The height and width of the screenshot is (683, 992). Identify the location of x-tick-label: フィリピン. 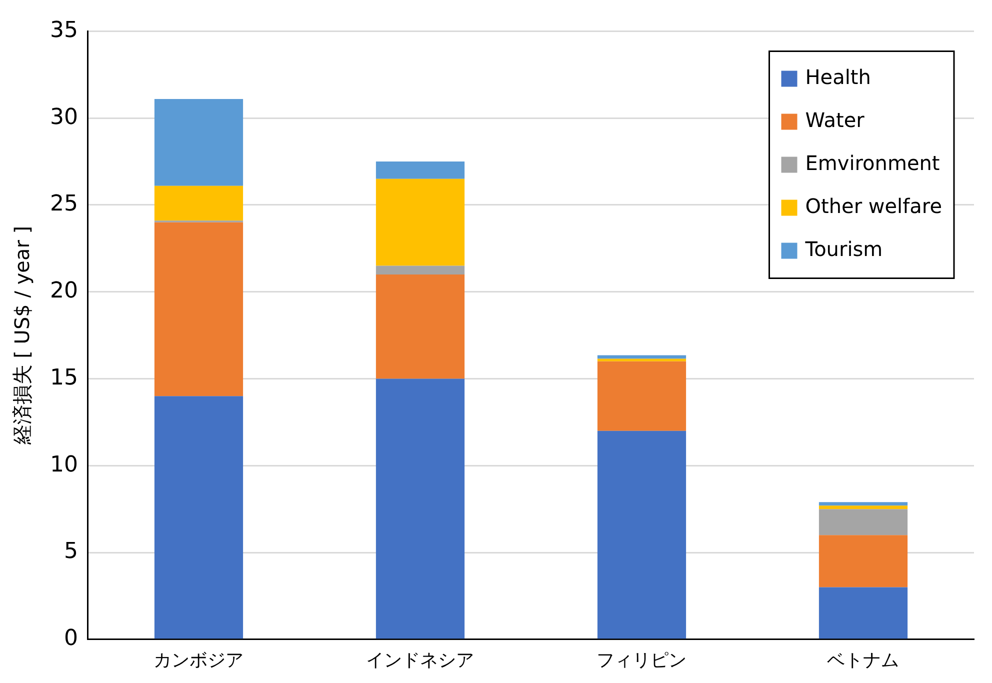
(641, 660).